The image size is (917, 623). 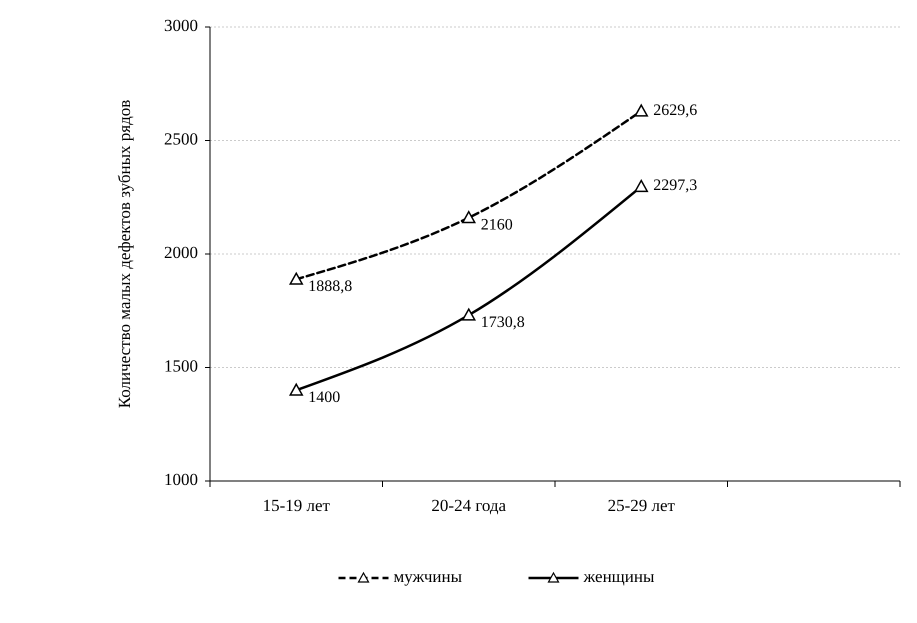 What do you see at coordinates (642, 505) in the screenshot?
I see `x-tick-label: 25-29 лет` at bounding box center [642, 505].